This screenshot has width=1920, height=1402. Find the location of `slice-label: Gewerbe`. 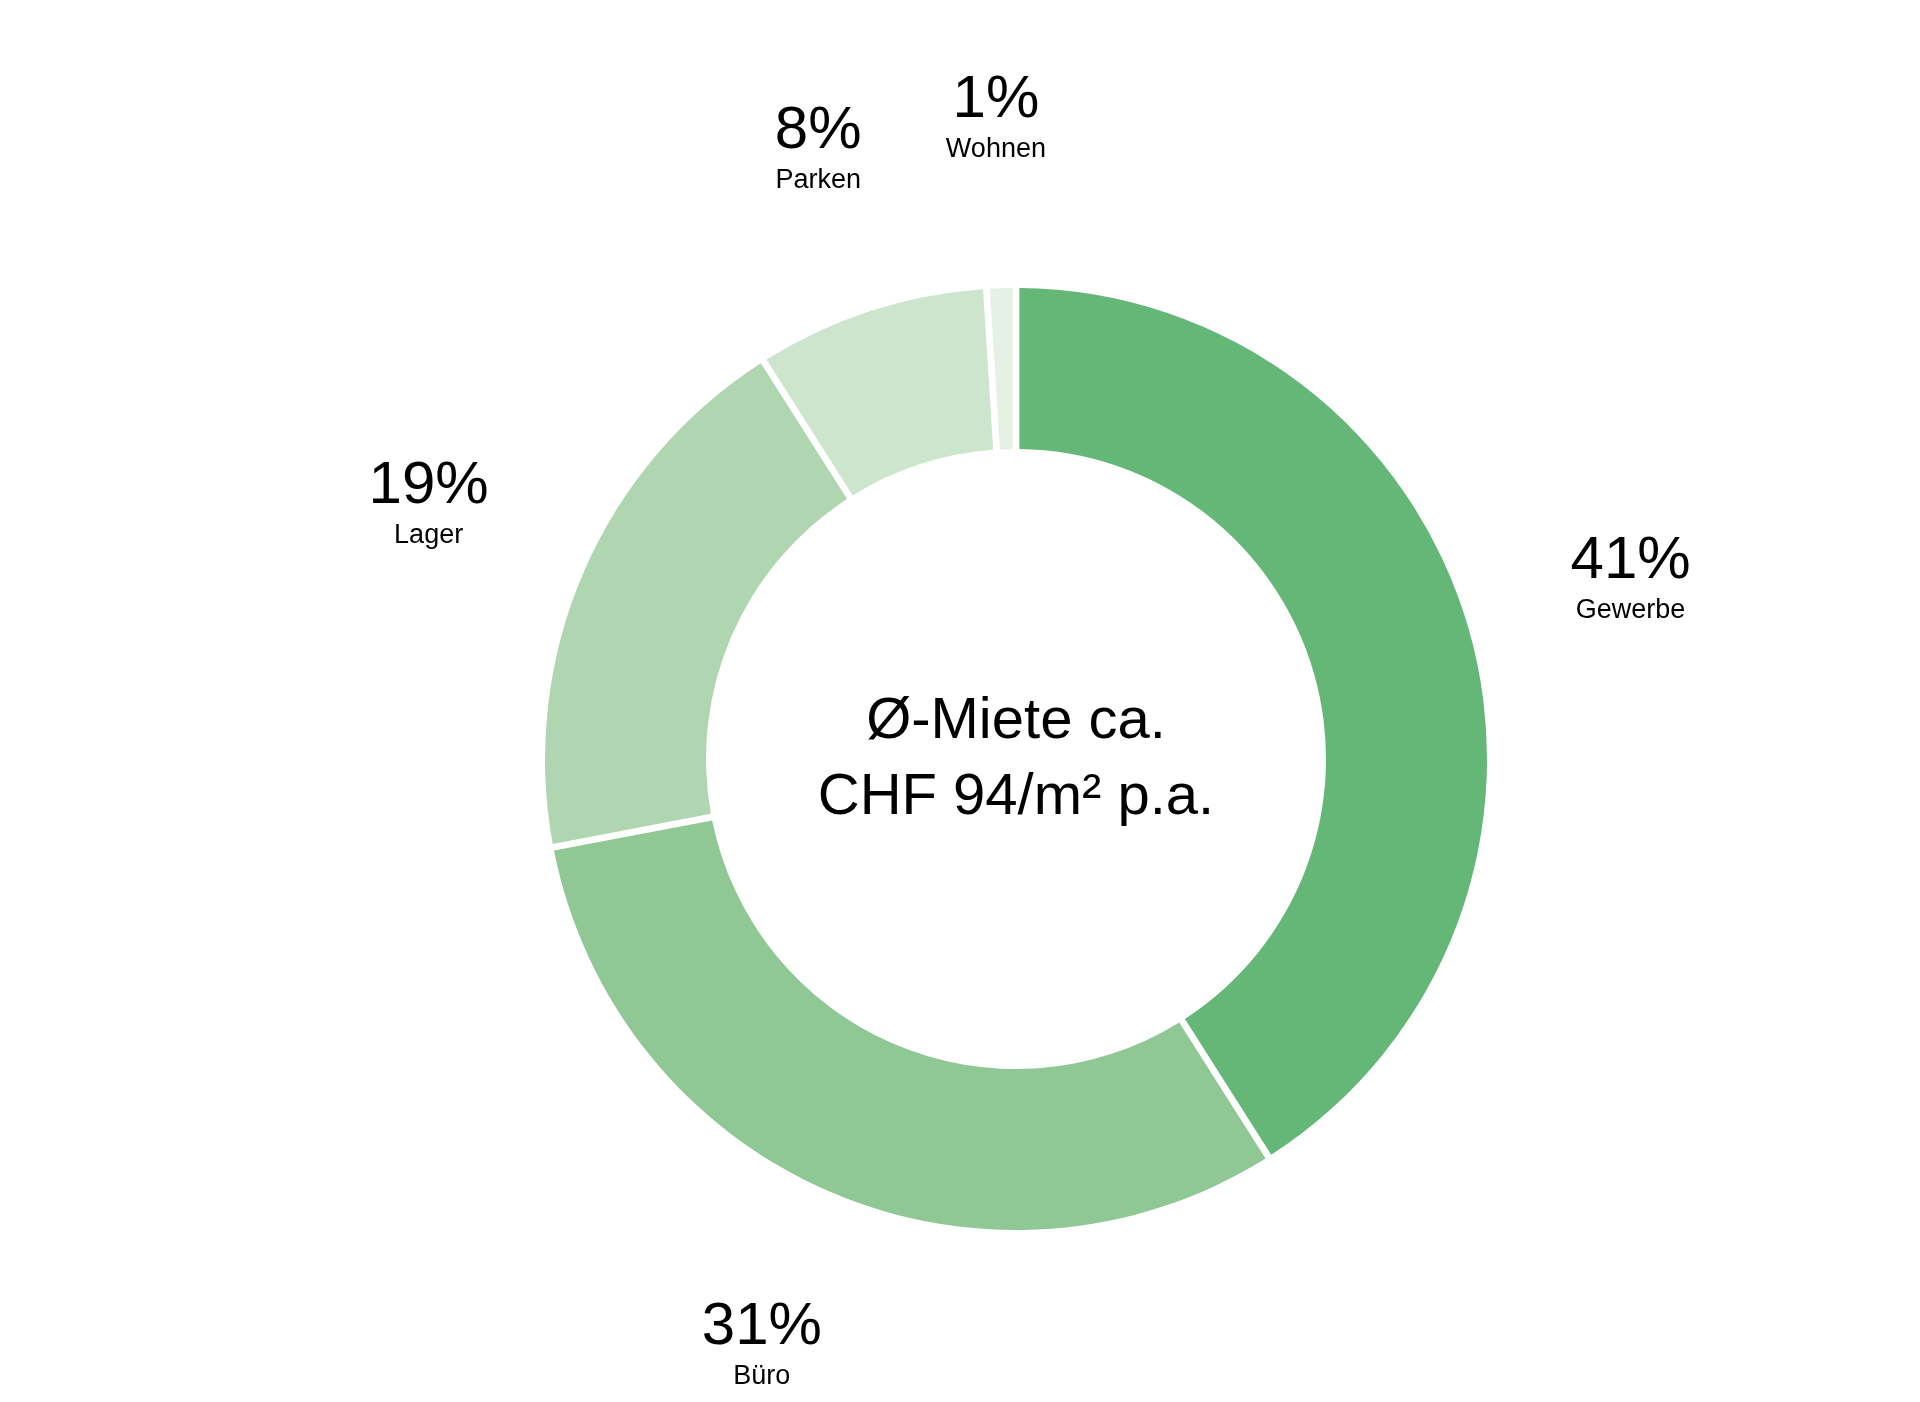

slice-label: Gewerbe is located at coordinates (1630, 609).